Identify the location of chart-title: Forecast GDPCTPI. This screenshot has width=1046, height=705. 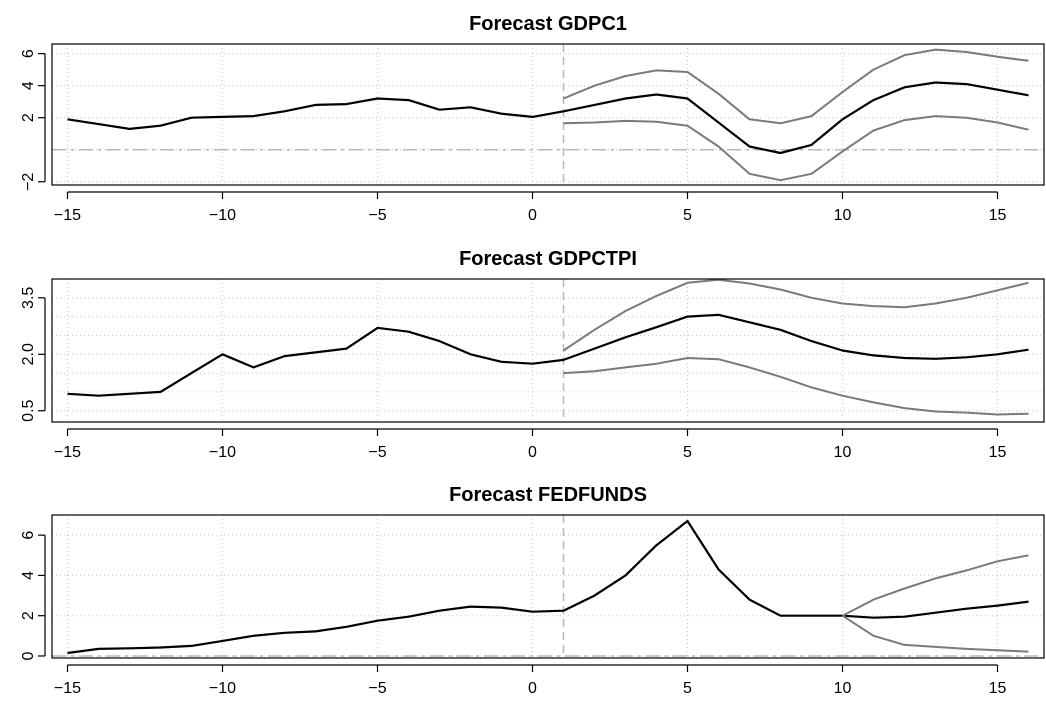
(548, 259).